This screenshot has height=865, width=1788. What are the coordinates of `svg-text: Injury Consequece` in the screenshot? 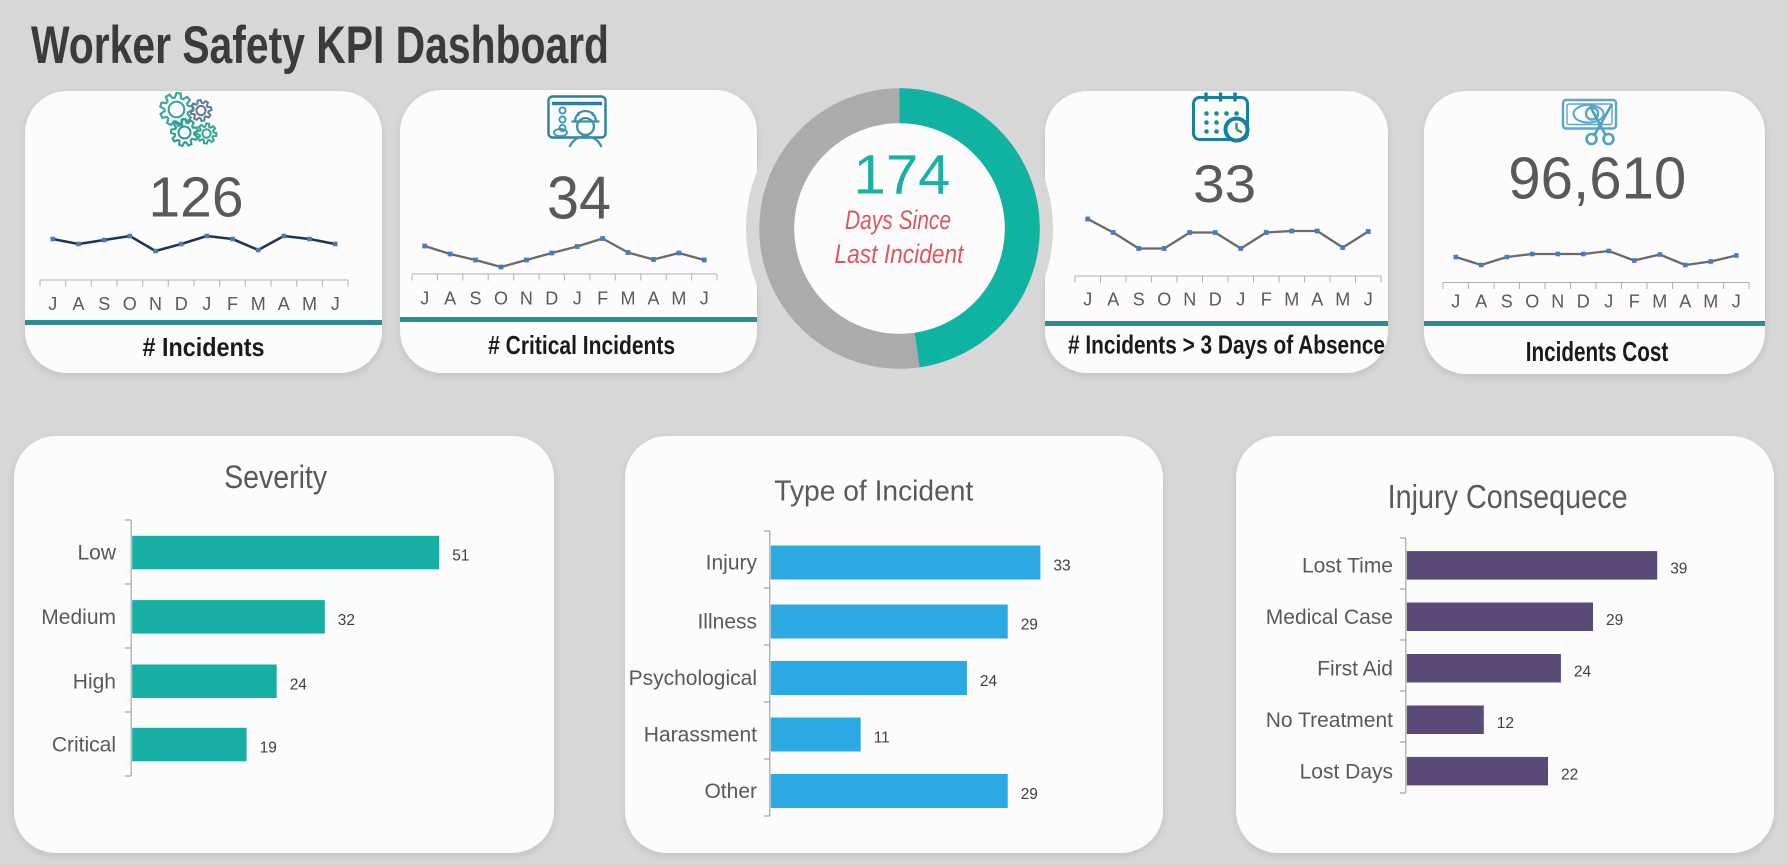 It's located at (1508, 496).